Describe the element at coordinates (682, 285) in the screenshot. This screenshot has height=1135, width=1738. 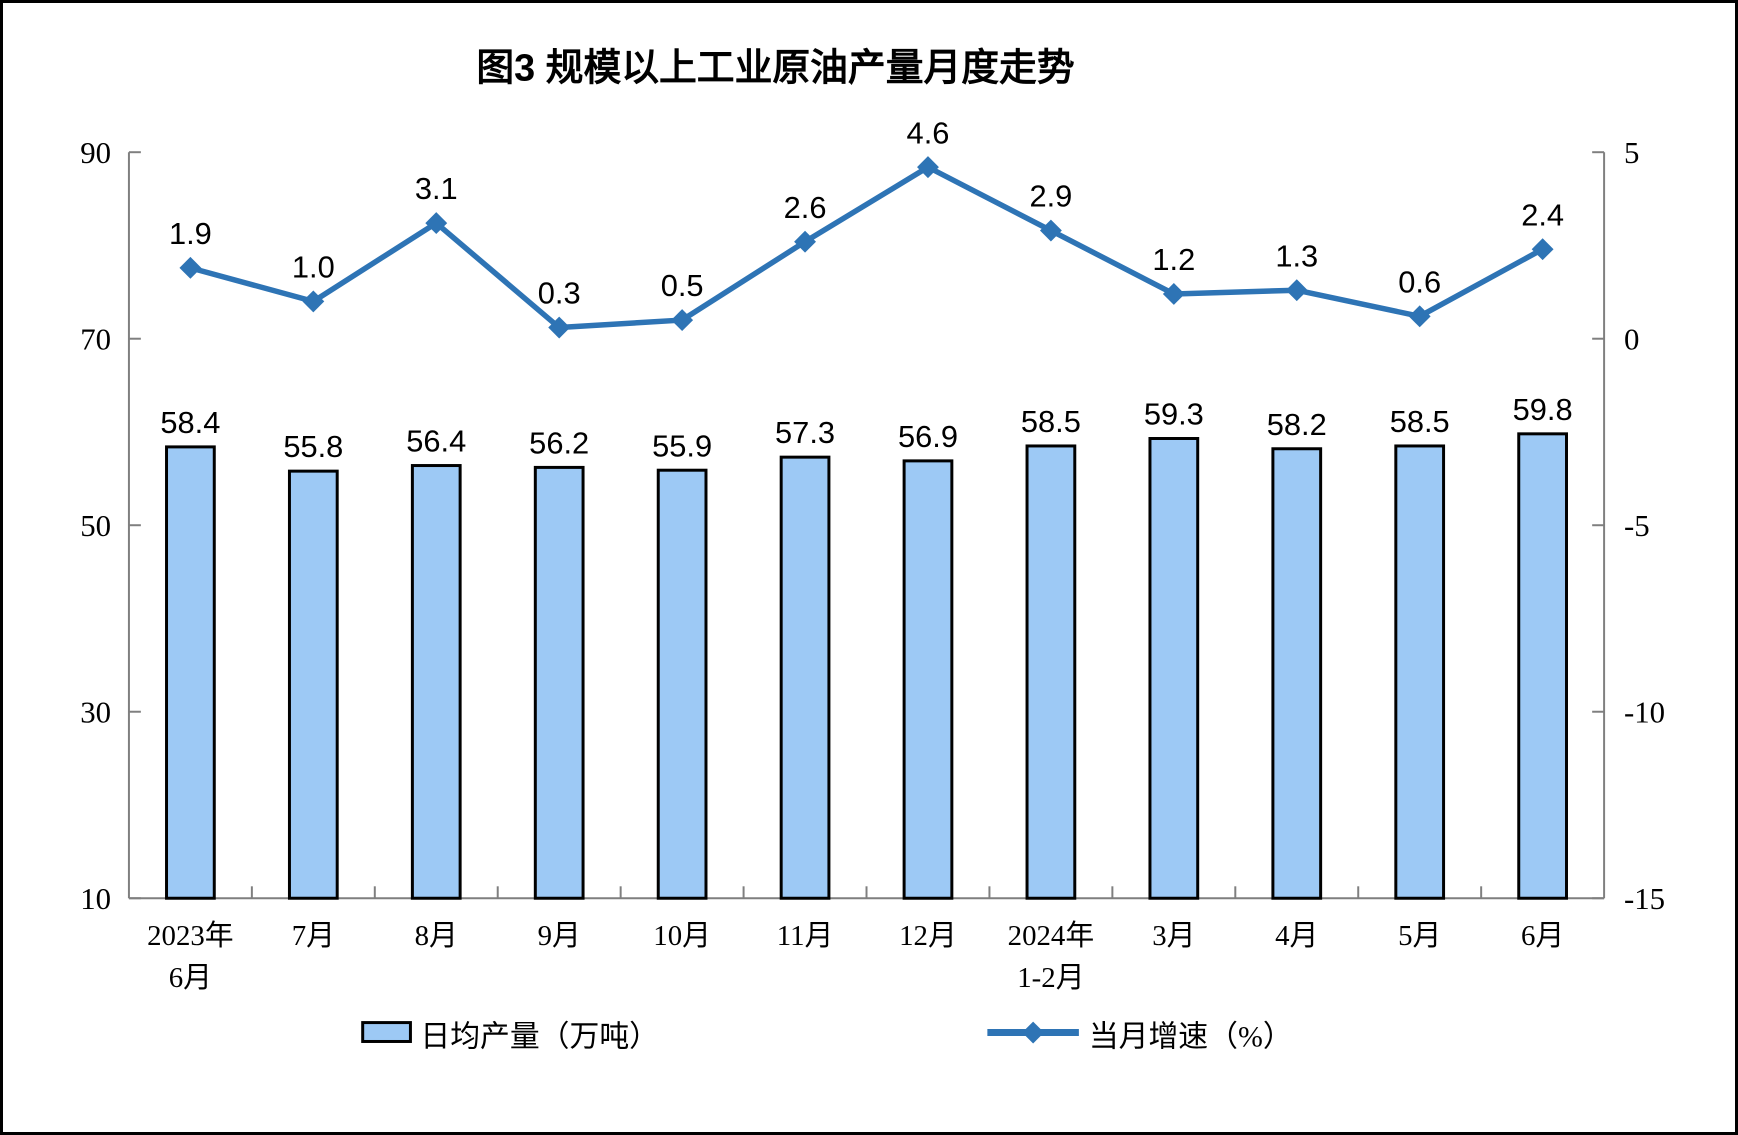
I see `line-value-label: 0.5` at that location.